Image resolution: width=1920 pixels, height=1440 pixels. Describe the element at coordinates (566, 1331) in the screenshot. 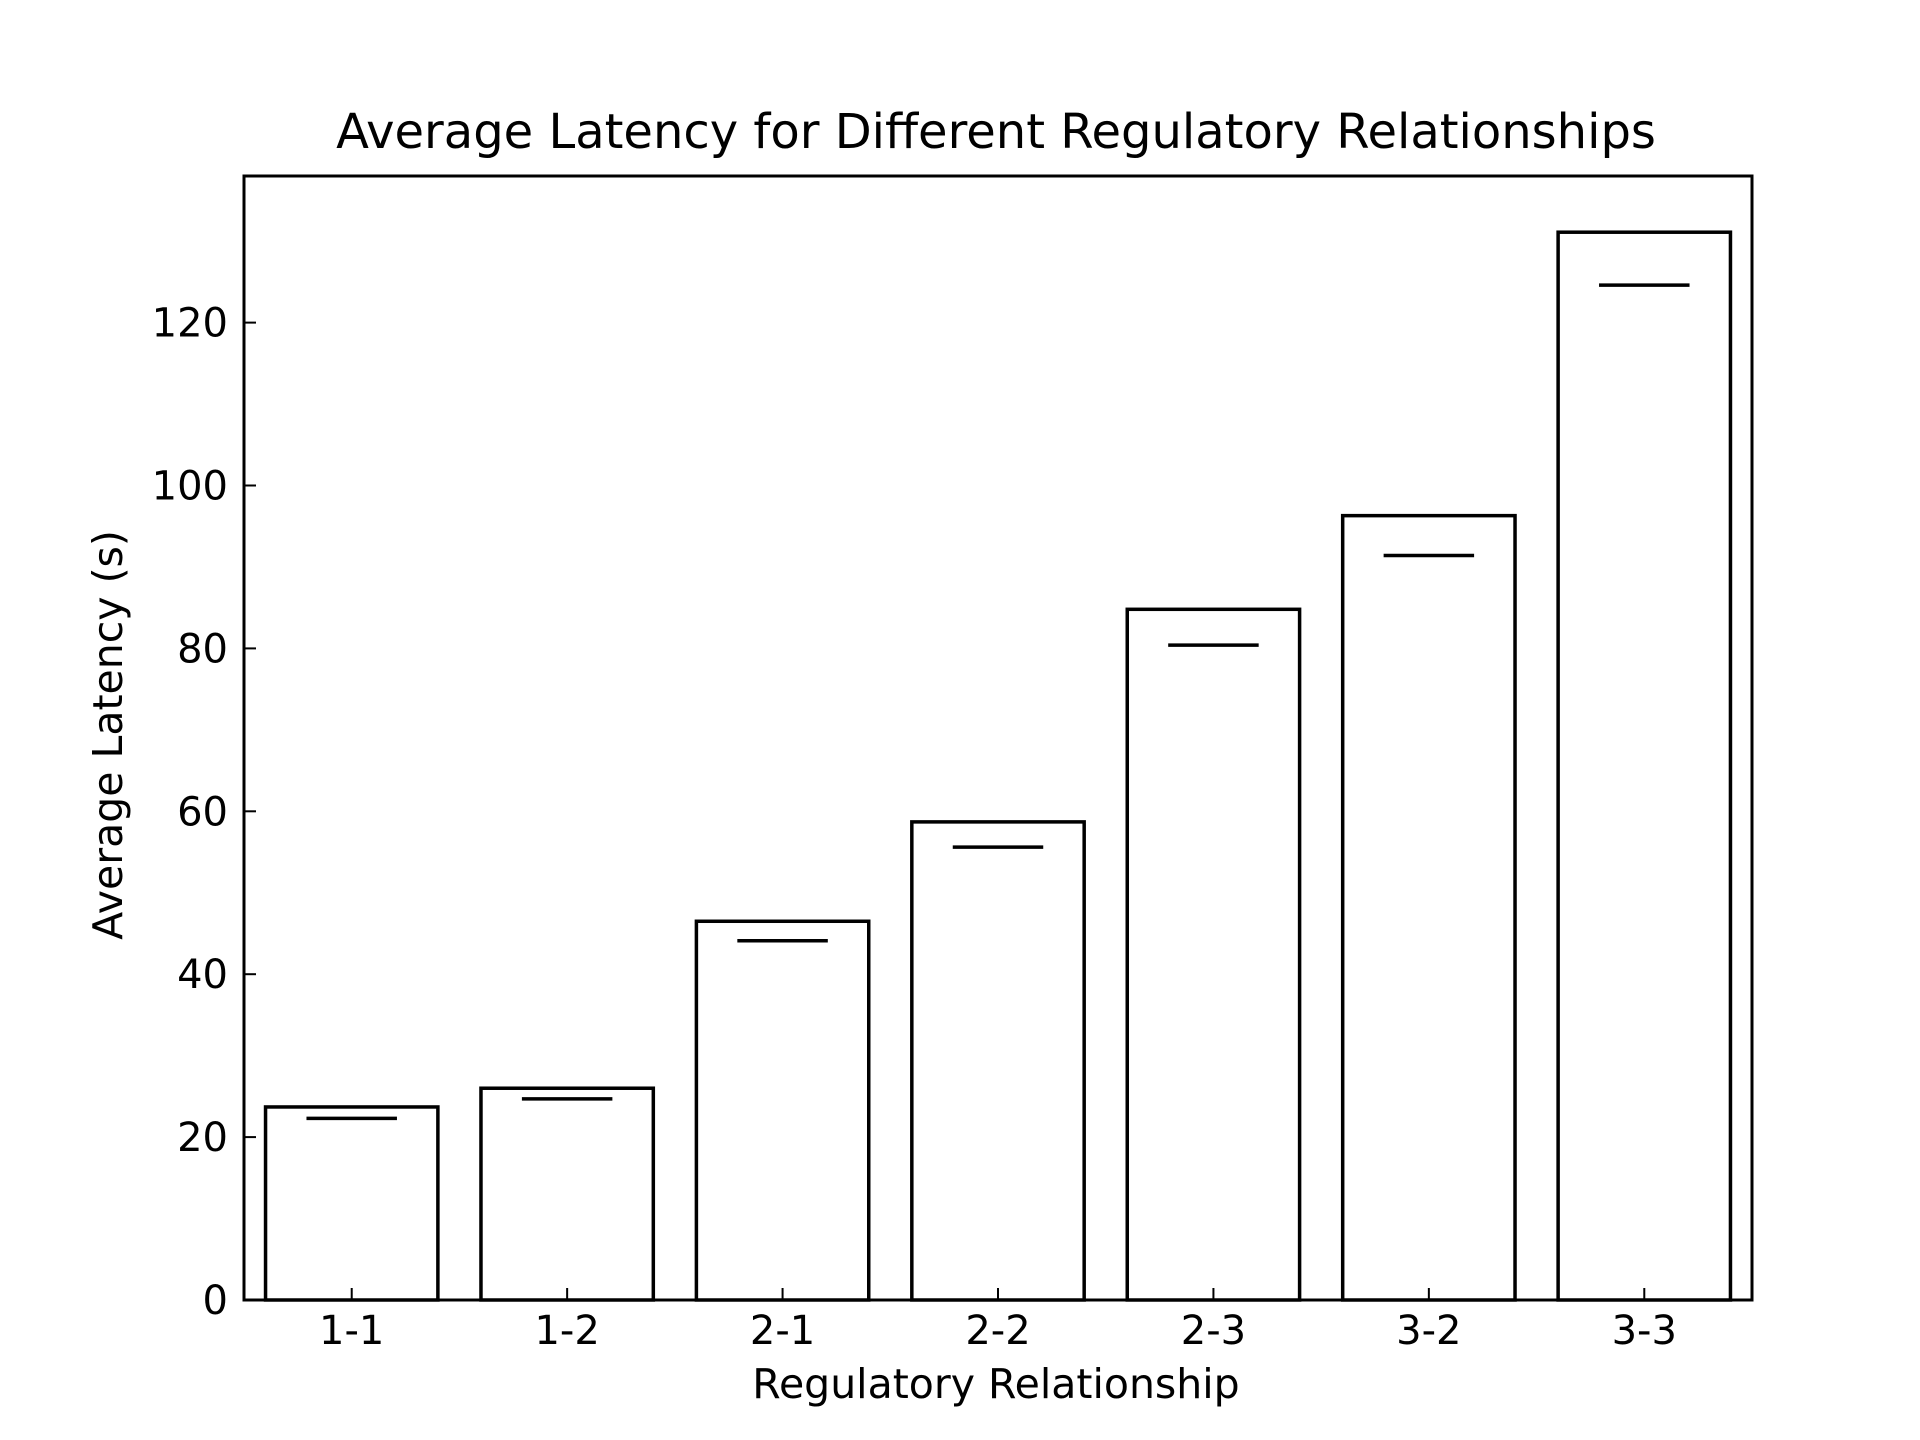

I see `x-tick-label: 1-2` at that location.